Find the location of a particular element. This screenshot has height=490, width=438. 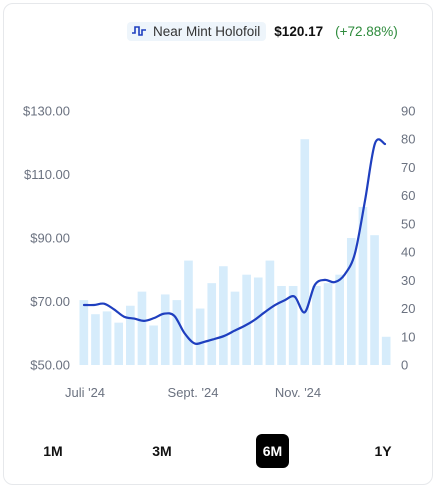

range-button-3m: 3M is located at coordinates (162, 451).